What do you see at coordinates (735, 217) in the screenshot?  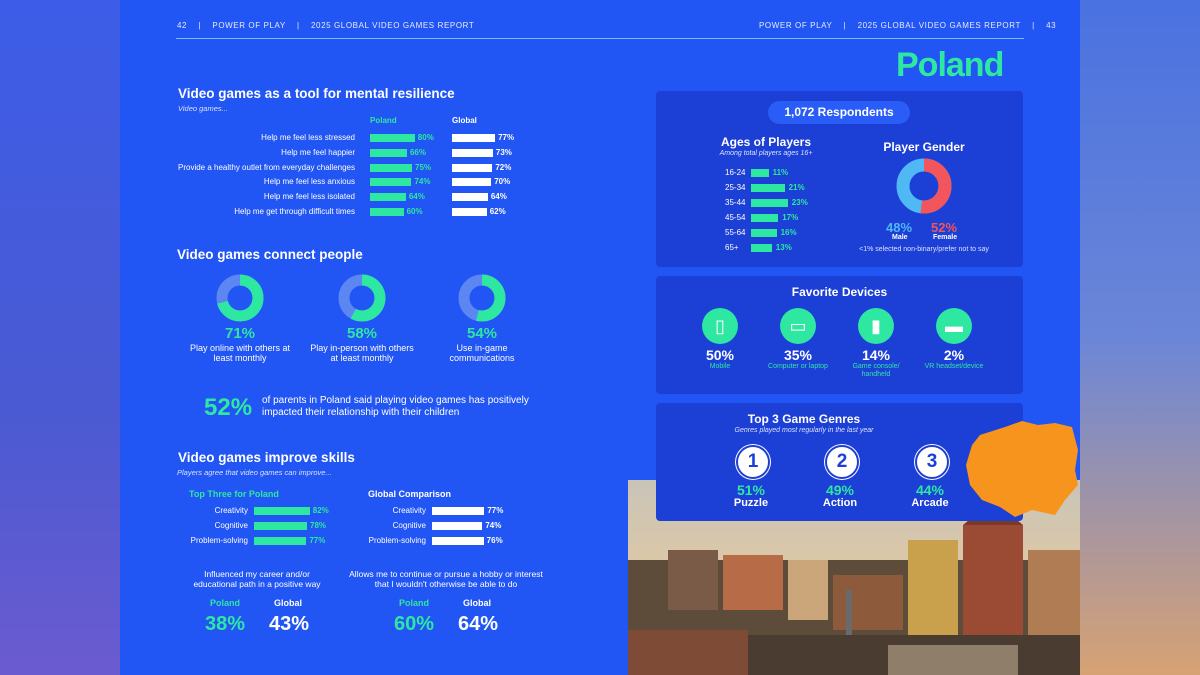 I see `age-label: 45-54` at bounding box center [735, 217].